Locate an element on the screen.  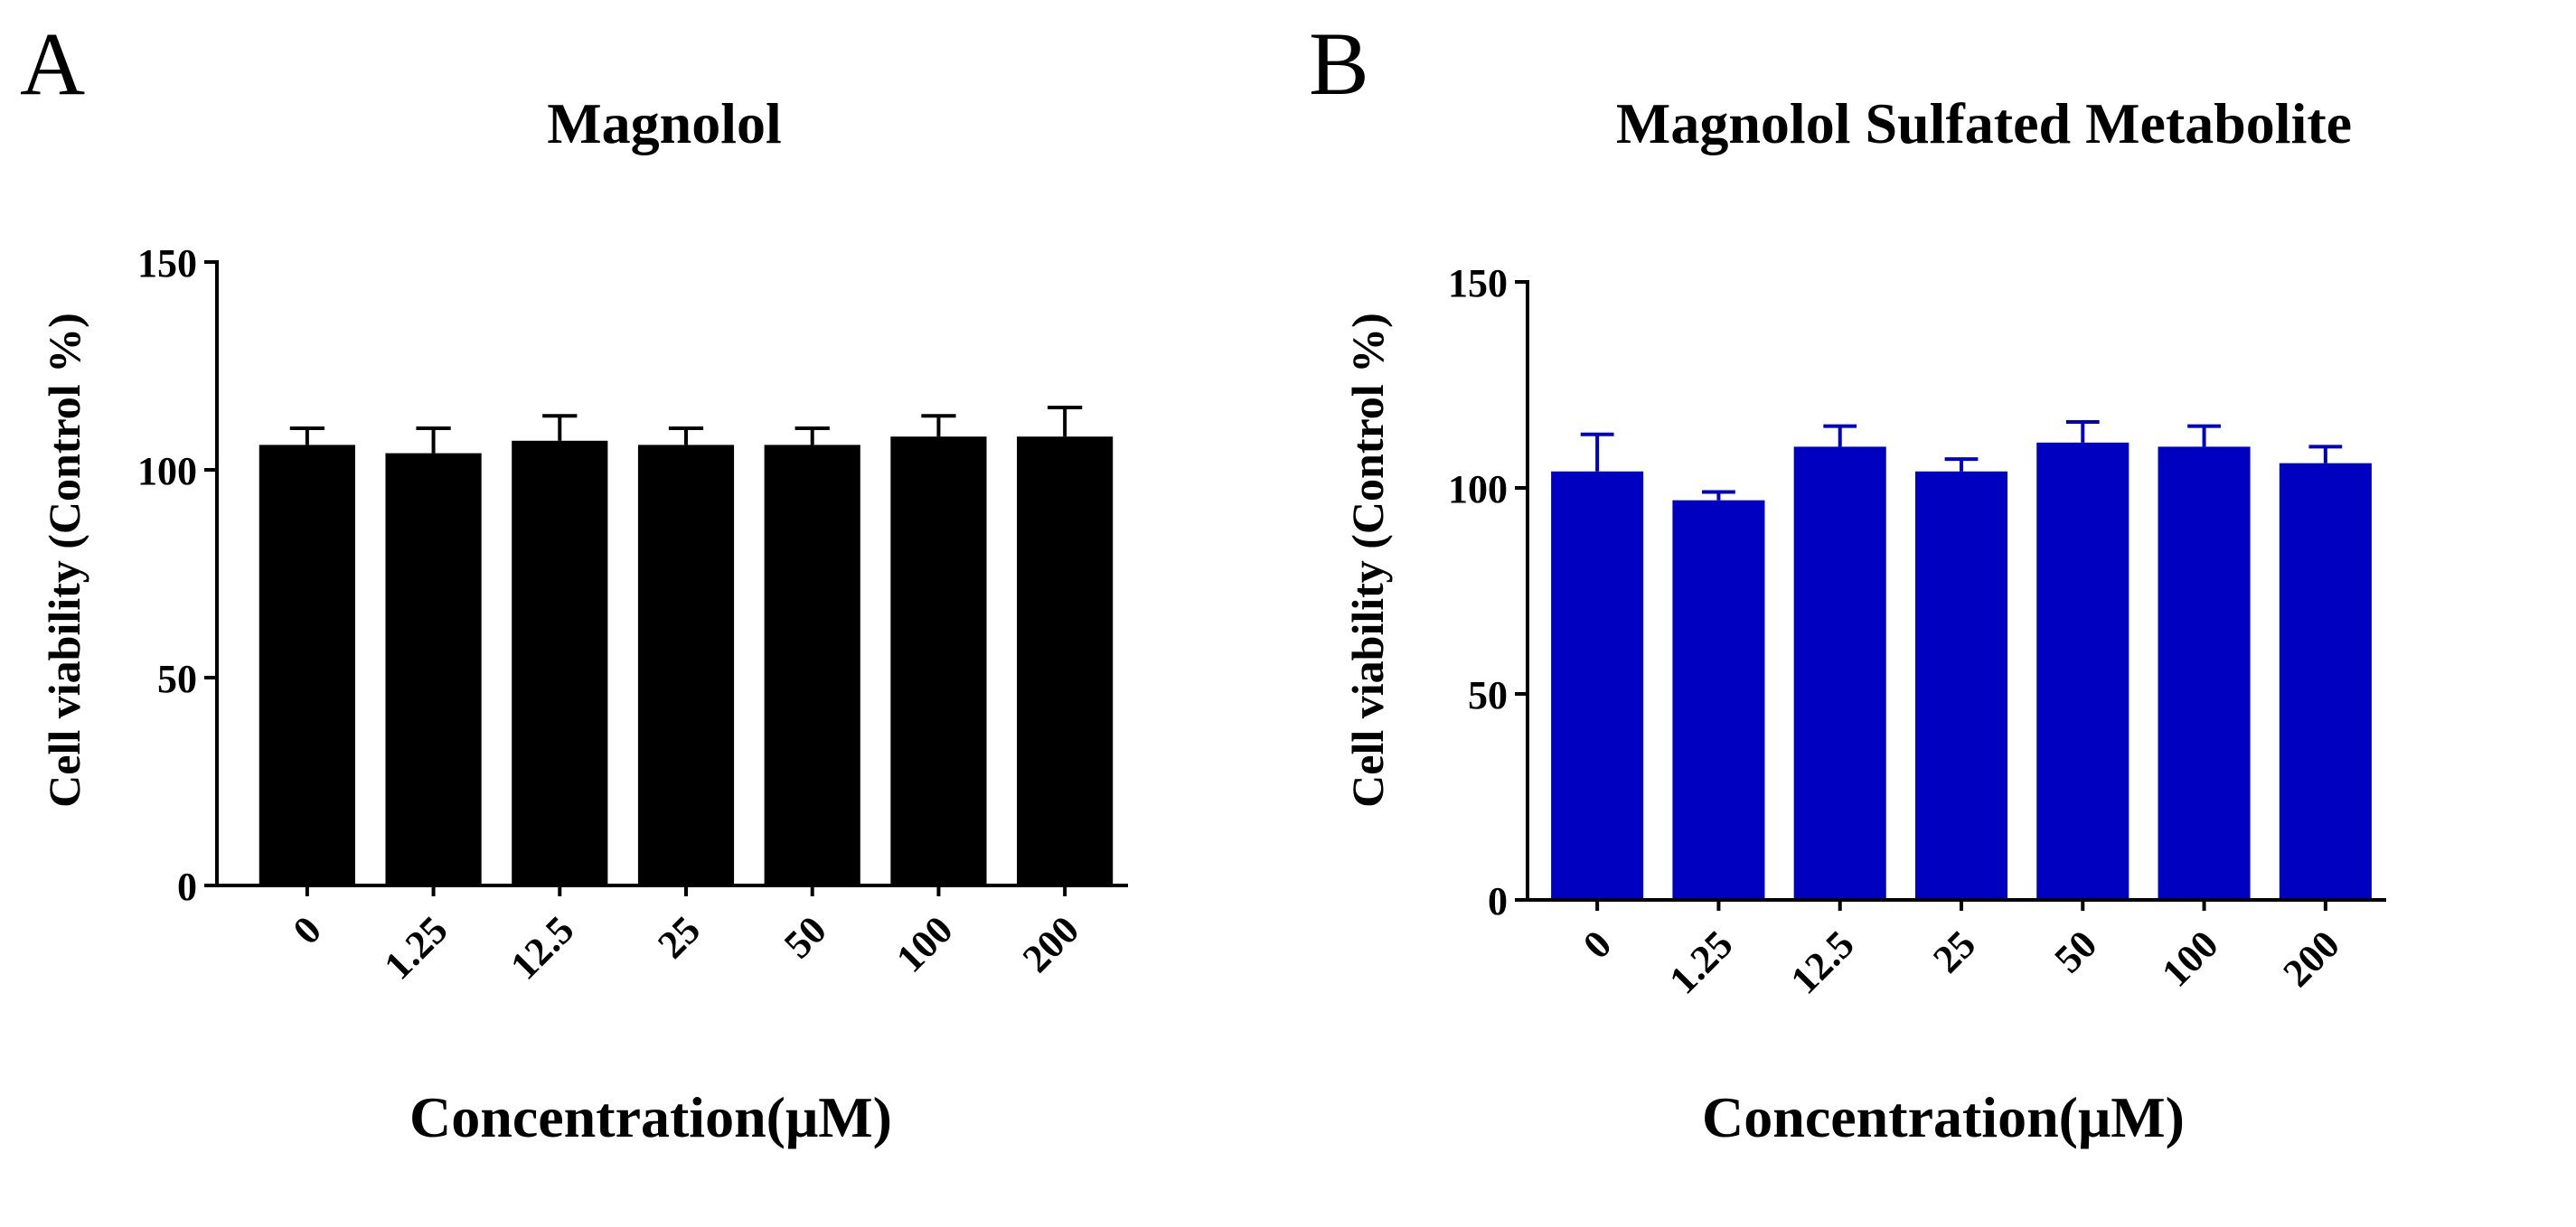
chart-title: Magnolol Sulfated Metabolite is located at coordinates (1984, 123).